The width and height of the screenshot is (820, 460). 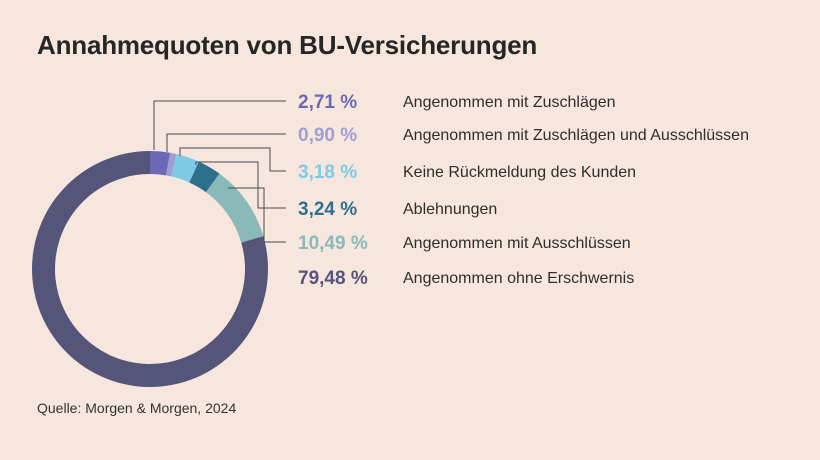 What do you see at coordinates (150, 269) in the screenshot?
I see `donut-slices` at bounding box center [150, 269].